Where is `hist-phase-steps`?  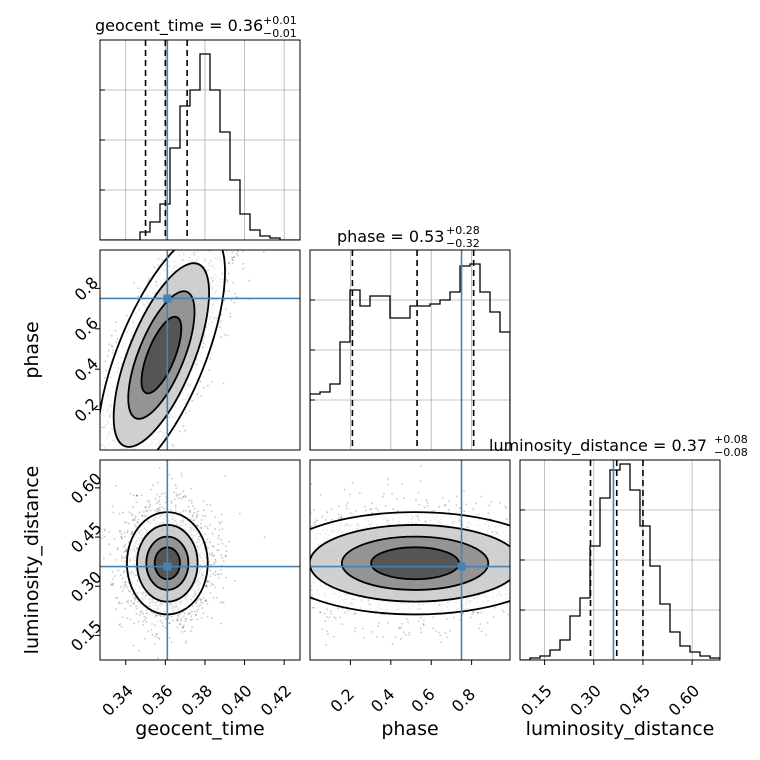
hist-phase-steps is located at coordinates (410, 356).